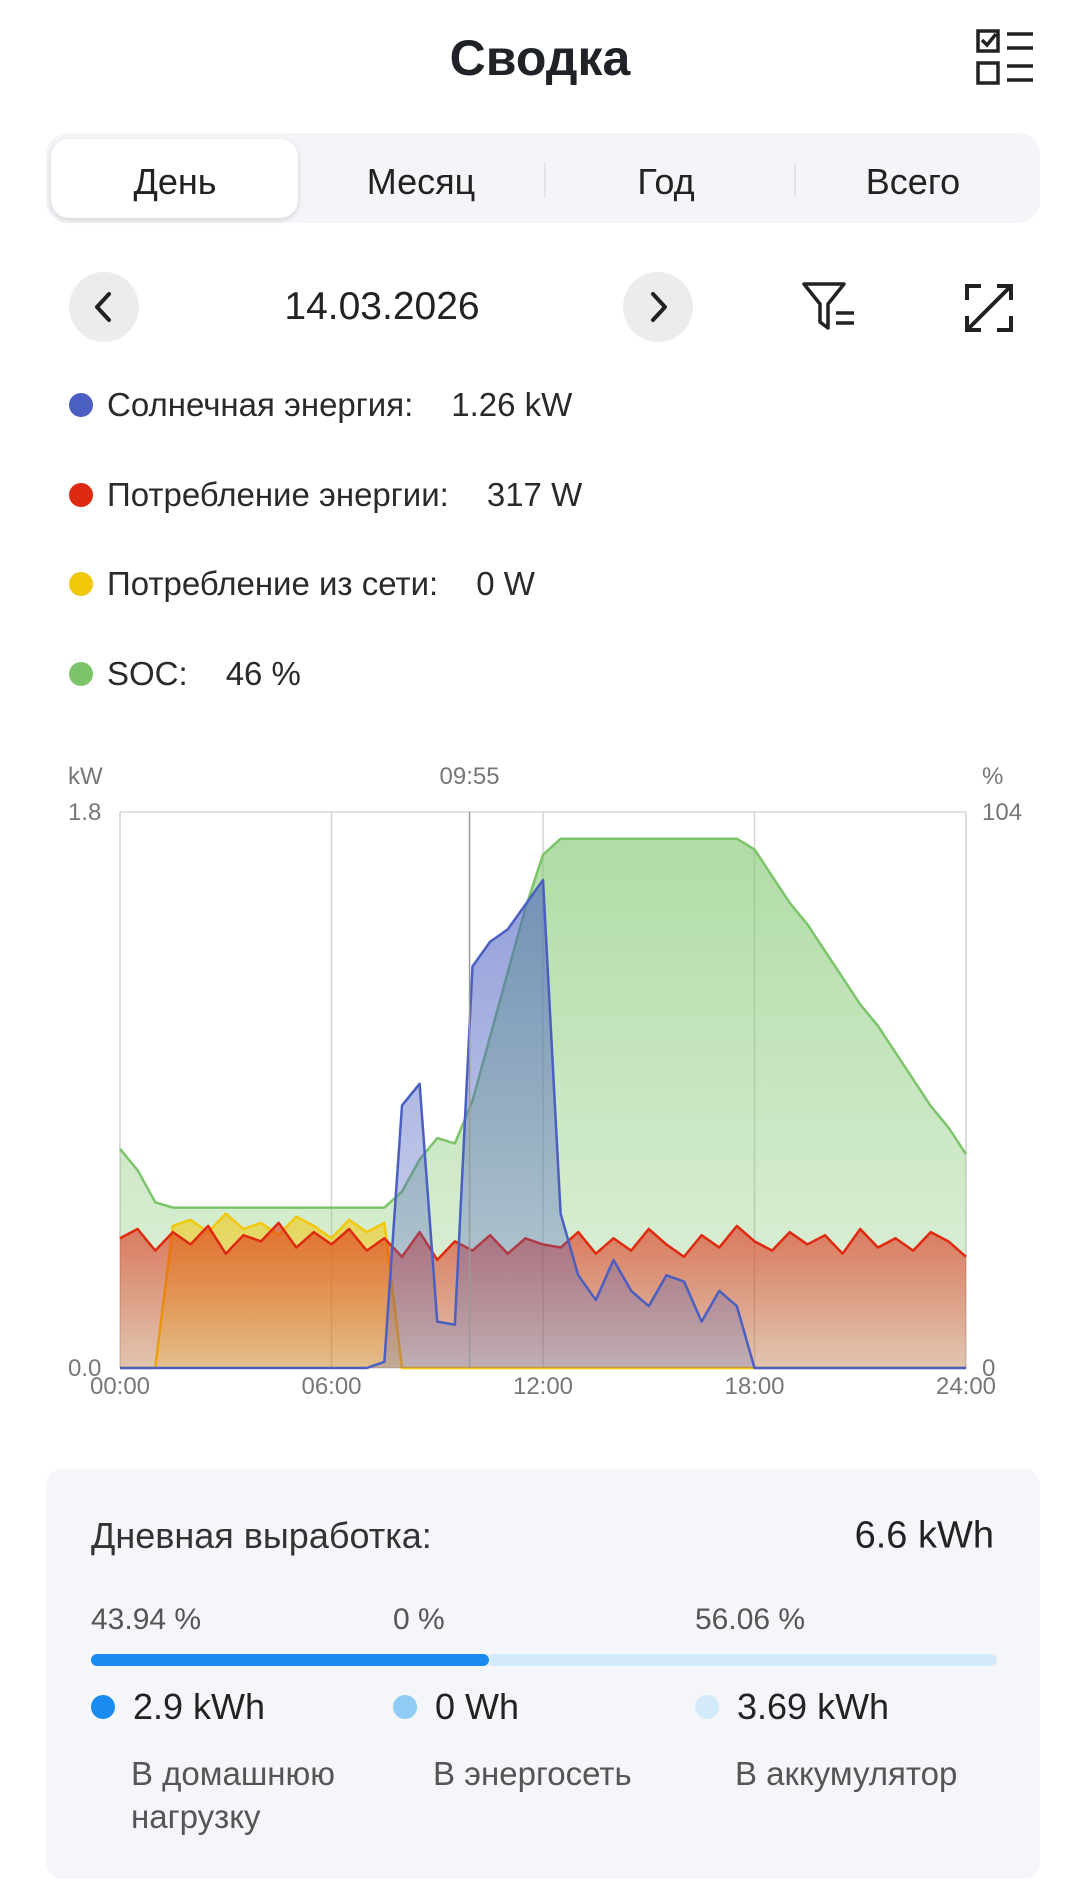 This screenshot has width=1079, height=1888. I want to click on y-axis-unit: kW, so click(85, 776).